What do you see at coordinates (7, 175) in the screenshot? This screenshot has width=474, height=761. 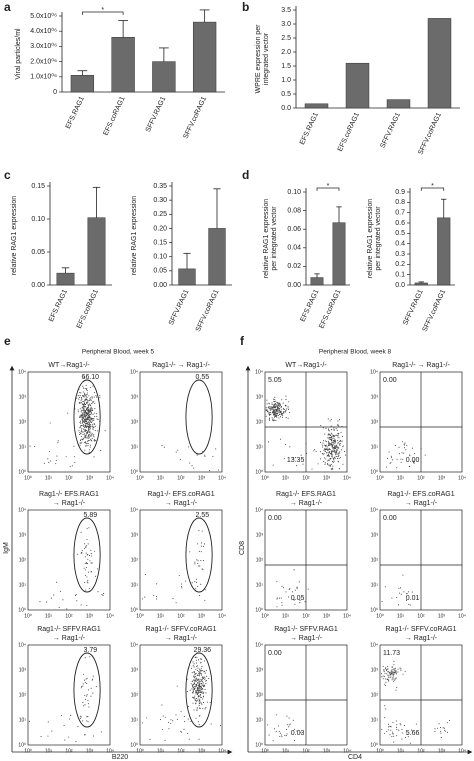 I see `panel-label: c` at bounding box center [7, 175].